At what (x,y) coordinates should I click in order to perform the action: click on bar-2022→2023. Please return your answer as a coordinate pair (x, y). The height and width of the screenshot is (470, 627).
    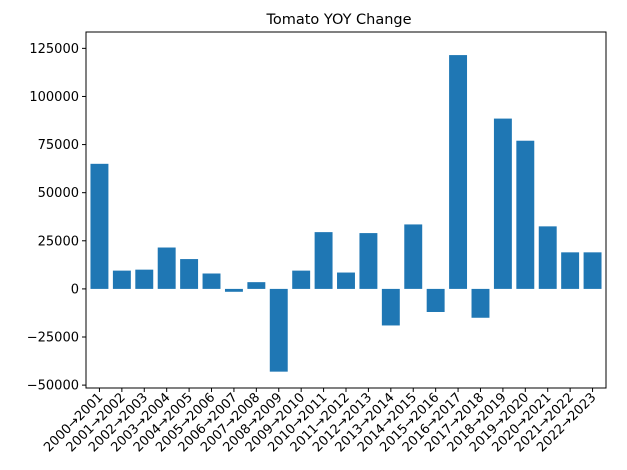
    Looking at the image, I should click on (592, 270).